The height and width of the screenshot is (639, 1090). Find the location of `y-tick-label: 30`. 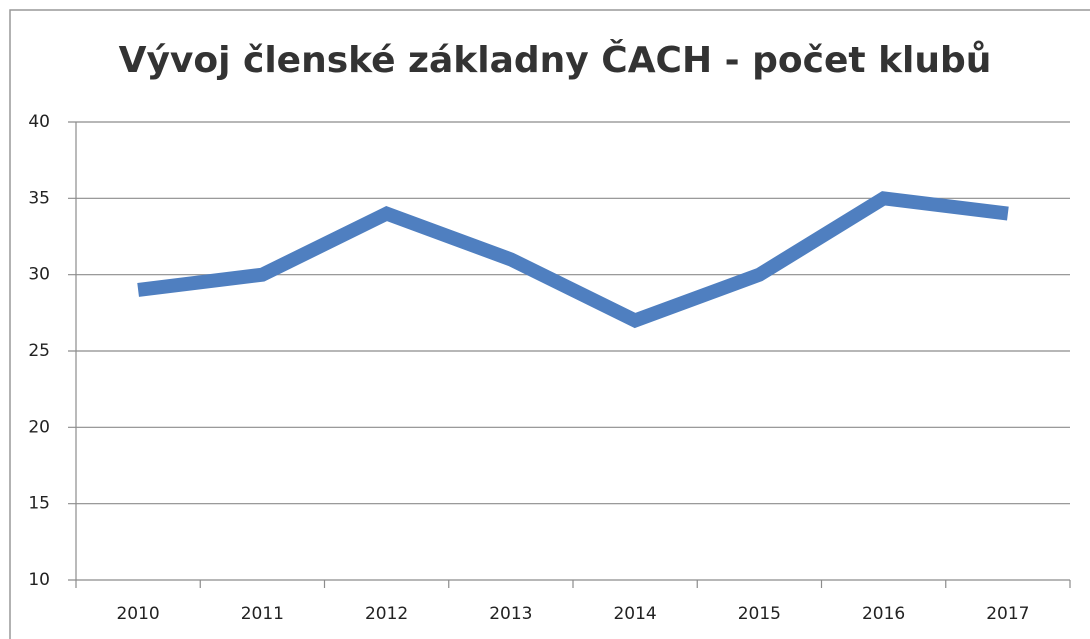

y-tick-label: 30 is located at coordinates (39, 275).